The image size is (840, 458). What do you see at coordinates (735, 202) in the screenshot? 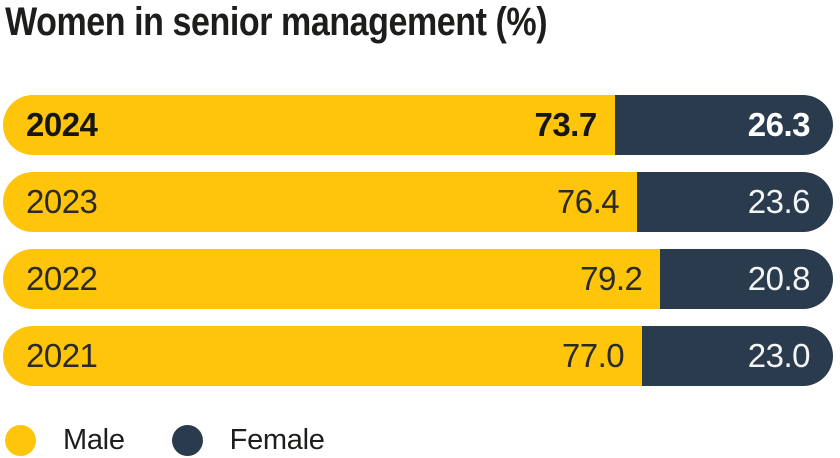
I see `bar-segment-female: 23.6` at bounding box center [735, 202].